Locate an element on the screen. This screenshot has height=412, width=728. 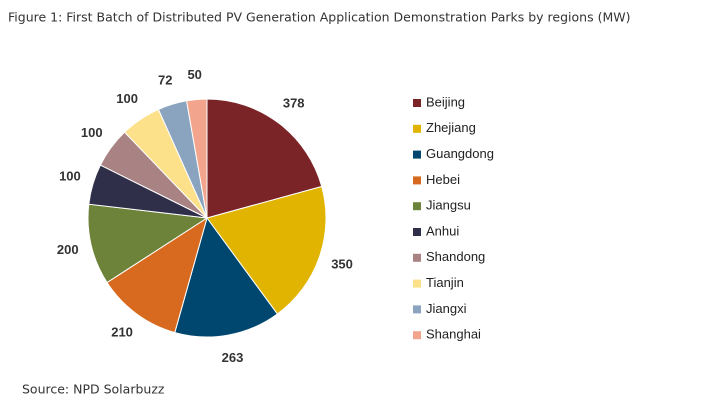
data-label: 378 is located at coordinates (294, 103).